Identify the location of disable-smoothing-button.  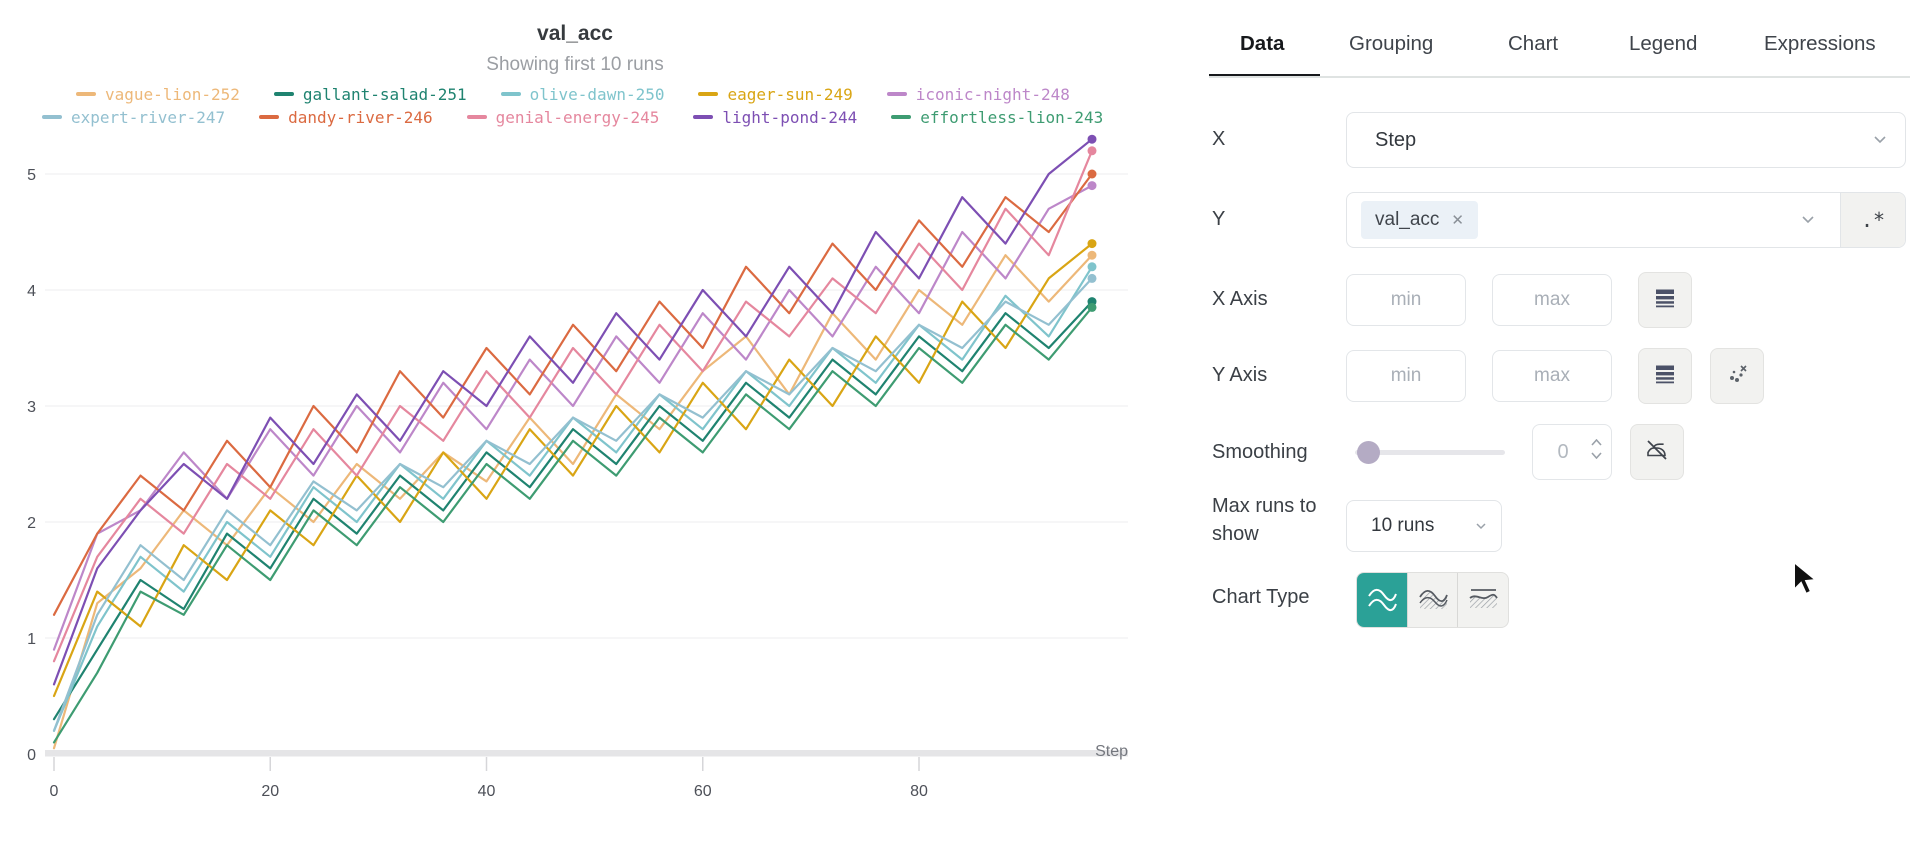
(1657, 452).